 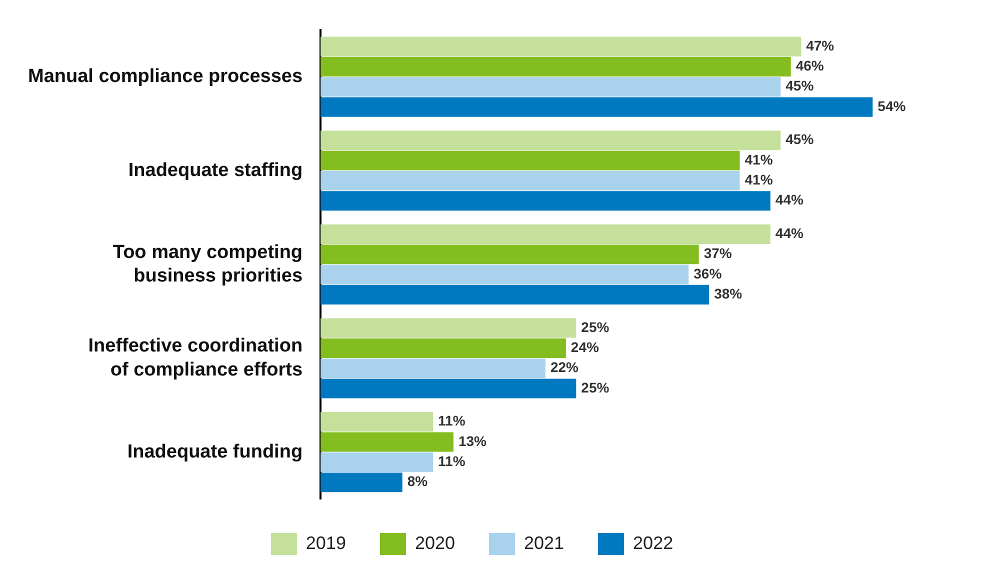 What do you see at coordinates (473, 440) in the screenshot?
I see `data-label: 13%` at bounding box center [473, 440].